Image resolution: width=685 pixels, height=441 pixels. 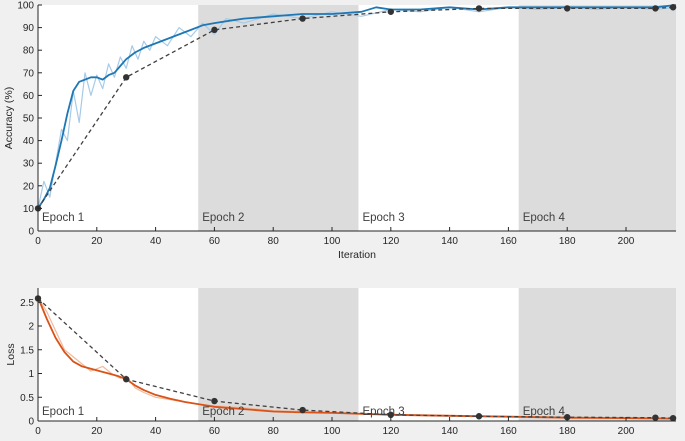 I want to click on accuracy-x-tick-label: 80, so click(x=274, y=241).